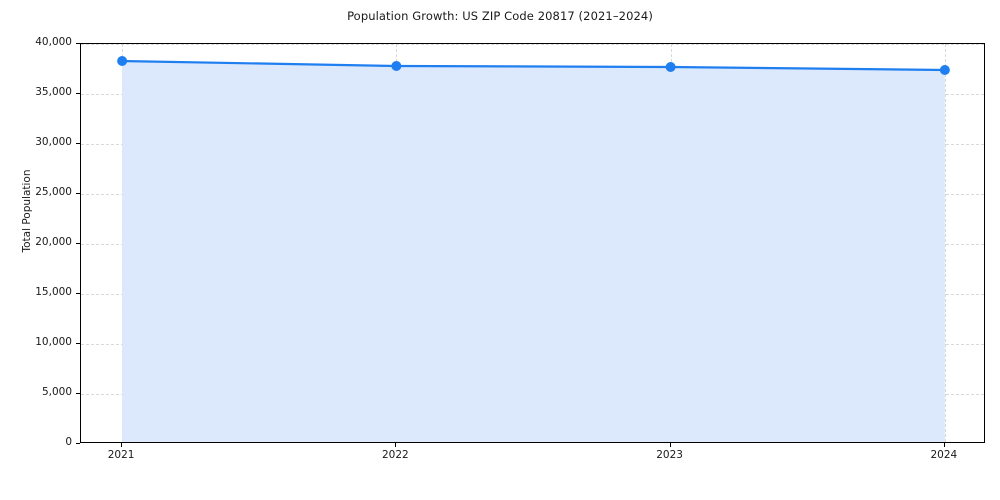 This screenshot has width=1000, height=500. I want to click on y-tick-label: 30,000, so click(53, 142).